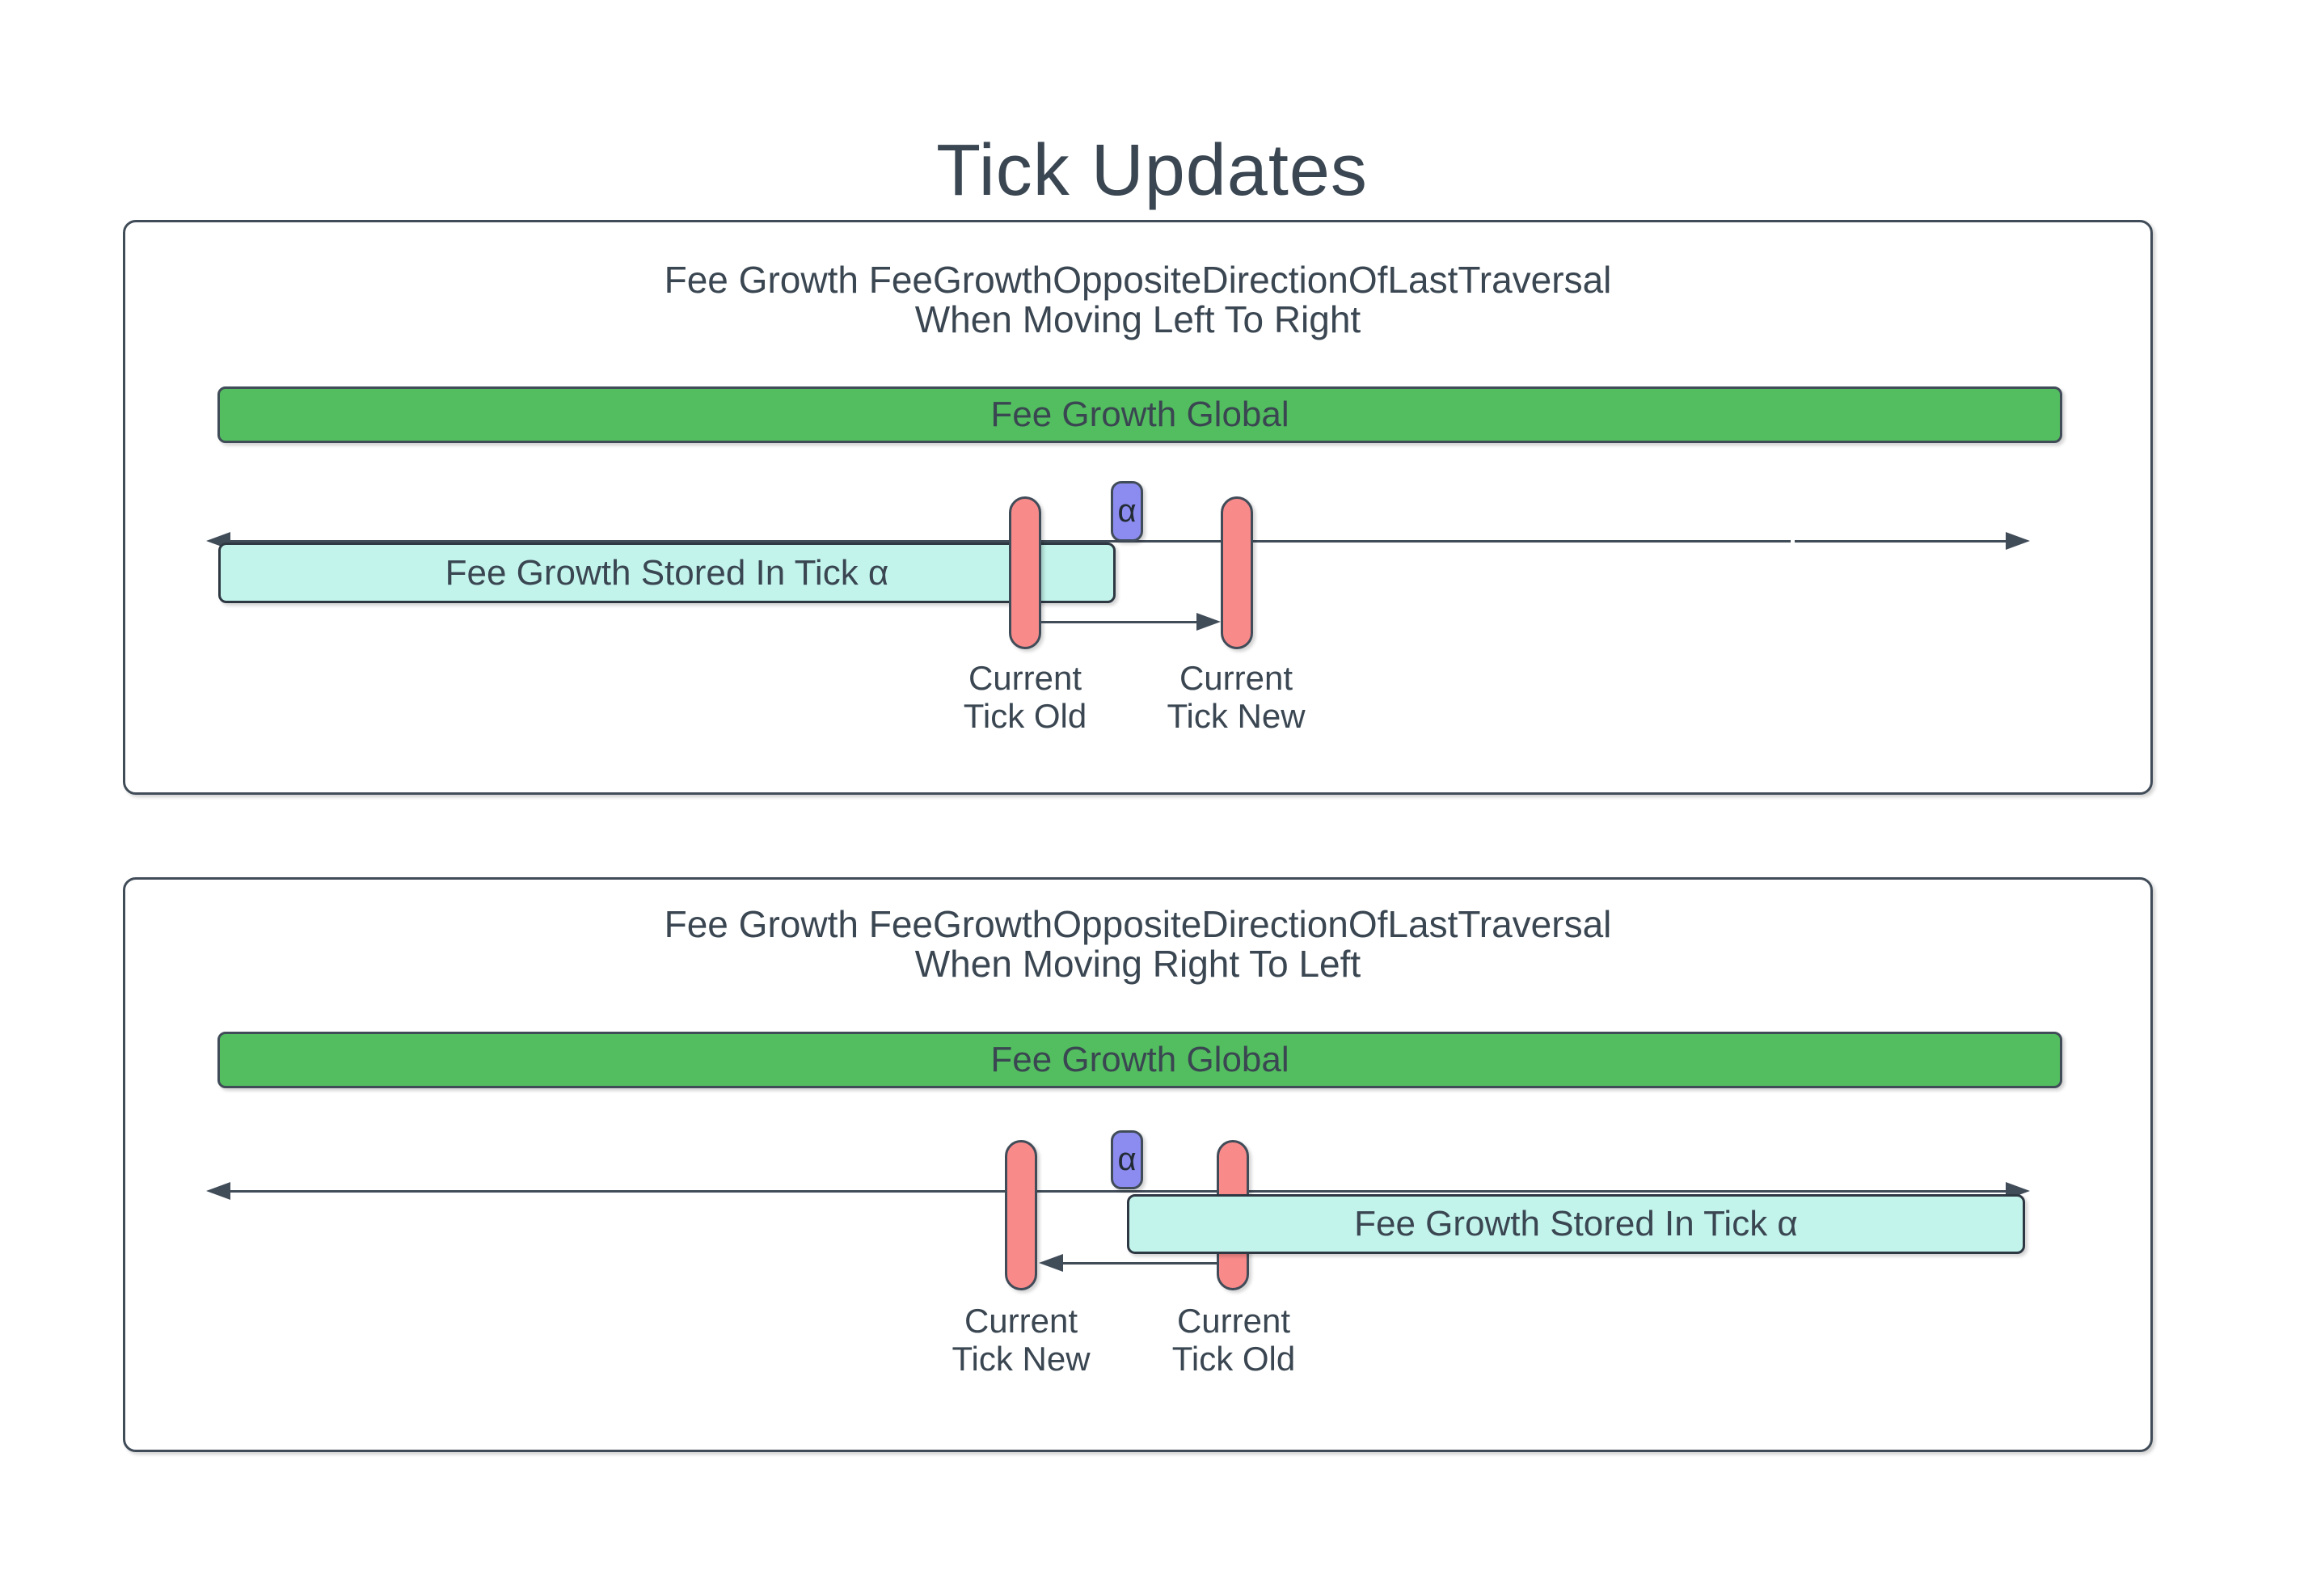 The image size is (2304, 1596). Describe the element at coordinates (1137, 964) in the screenshot. I see `panel-heading-line2: When Moving Right To Left` at that location.